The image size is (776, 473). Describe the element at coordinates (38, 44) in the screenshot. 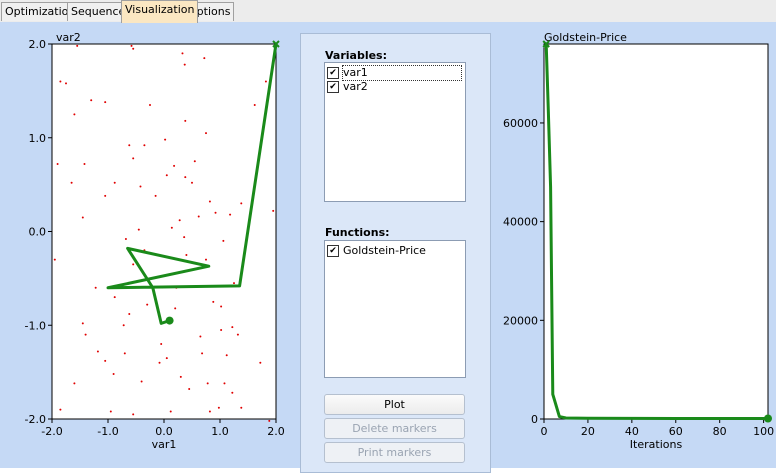

I see `y-tick-label: 2.0` at that location.